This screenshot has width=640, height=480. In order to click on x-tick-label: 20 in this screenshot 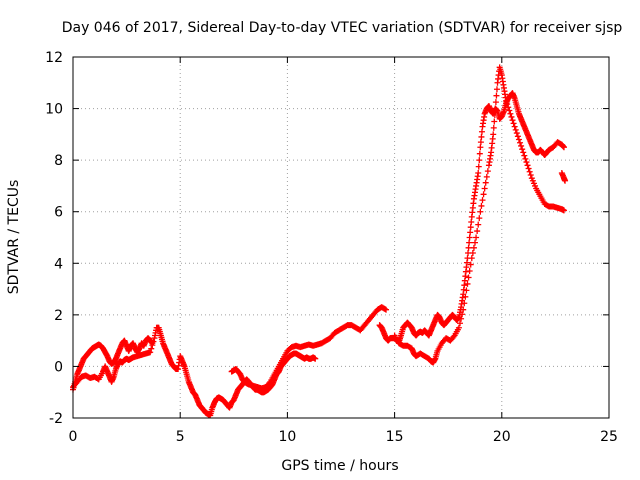, I will do `click(502, 437)`.